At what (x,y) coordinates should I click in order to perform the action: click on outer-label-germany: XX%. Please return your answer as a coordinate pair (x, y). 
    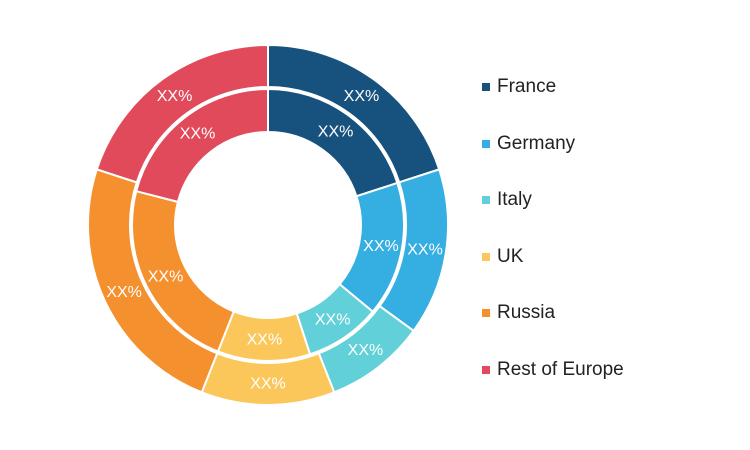
    Looking at the image, I should click on (425, 249).